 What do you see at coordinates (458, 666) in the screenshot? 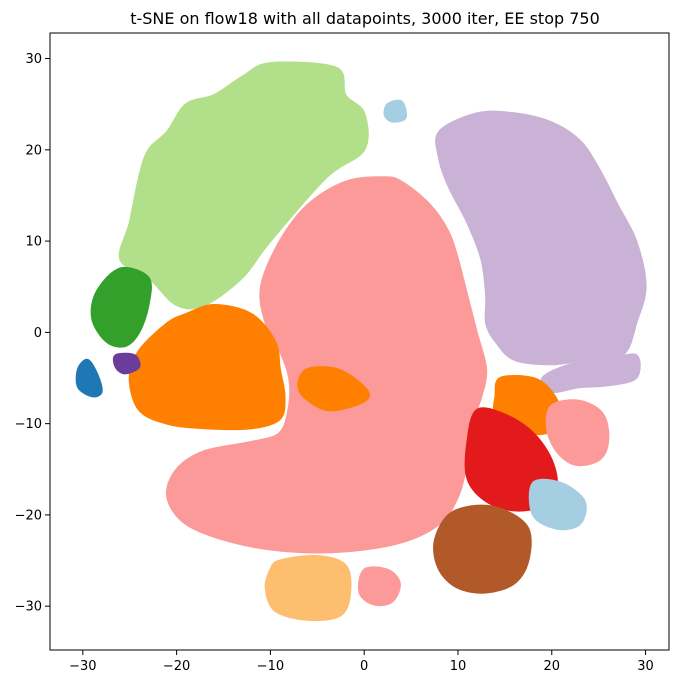
I see `x-tick-label: 10` at bounding box center [458, 666].